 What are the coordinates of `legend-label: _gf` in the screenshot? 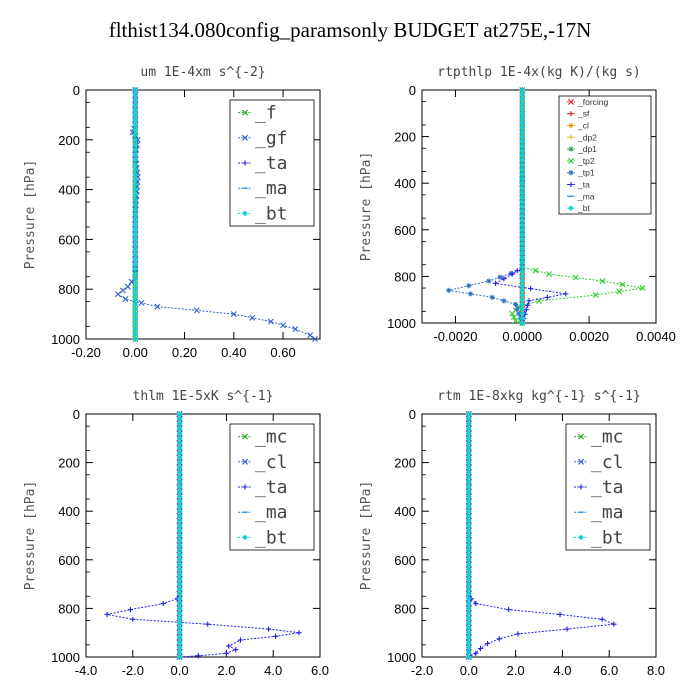 It's located at (271, 138).